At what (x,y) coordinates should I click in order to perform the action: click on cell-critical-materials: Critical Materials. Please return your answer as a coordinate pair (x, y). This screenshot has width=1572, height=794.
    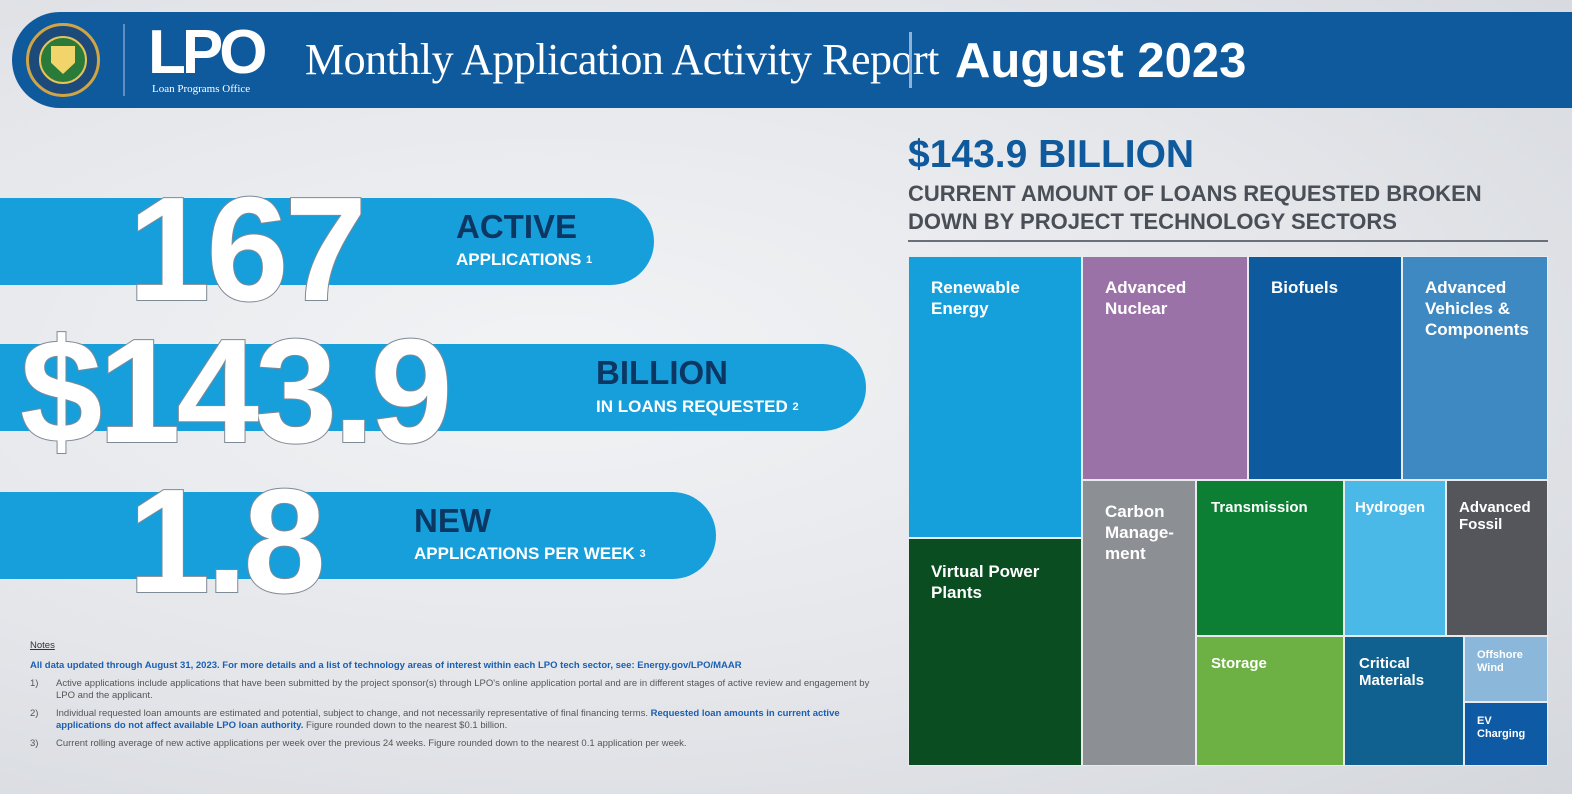
    Looking at the image, I should click on (1404, 701).